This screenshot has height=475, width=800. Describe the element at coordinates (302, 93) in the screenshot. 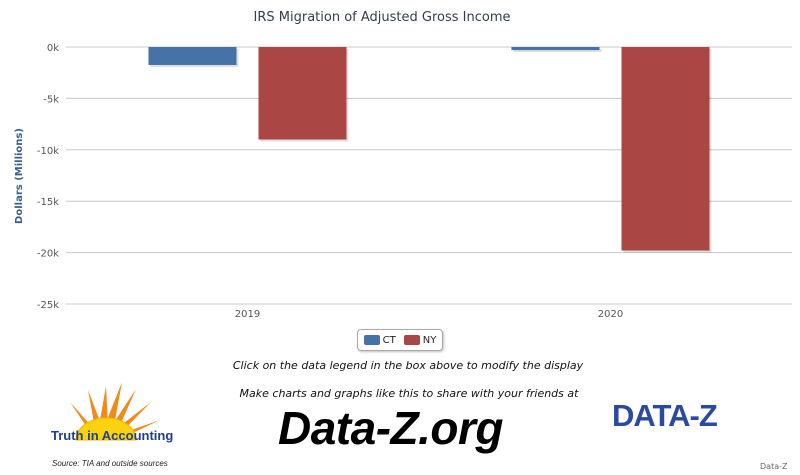

I see `bar-ny-2019` at that location.